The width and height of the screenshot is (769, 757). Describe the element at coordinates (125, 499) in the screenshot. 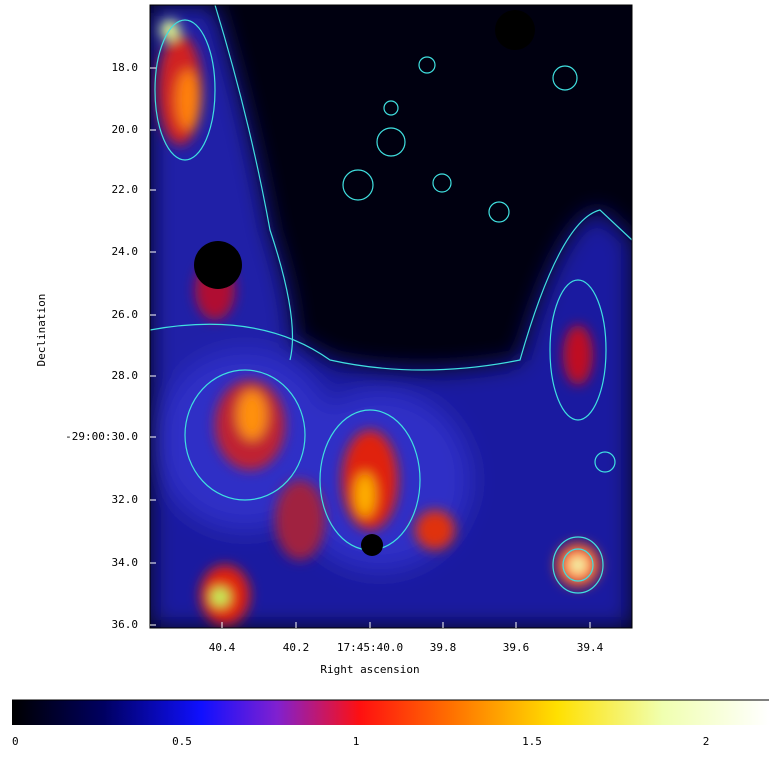

I see `y-tick-label: 32.0` at that location.